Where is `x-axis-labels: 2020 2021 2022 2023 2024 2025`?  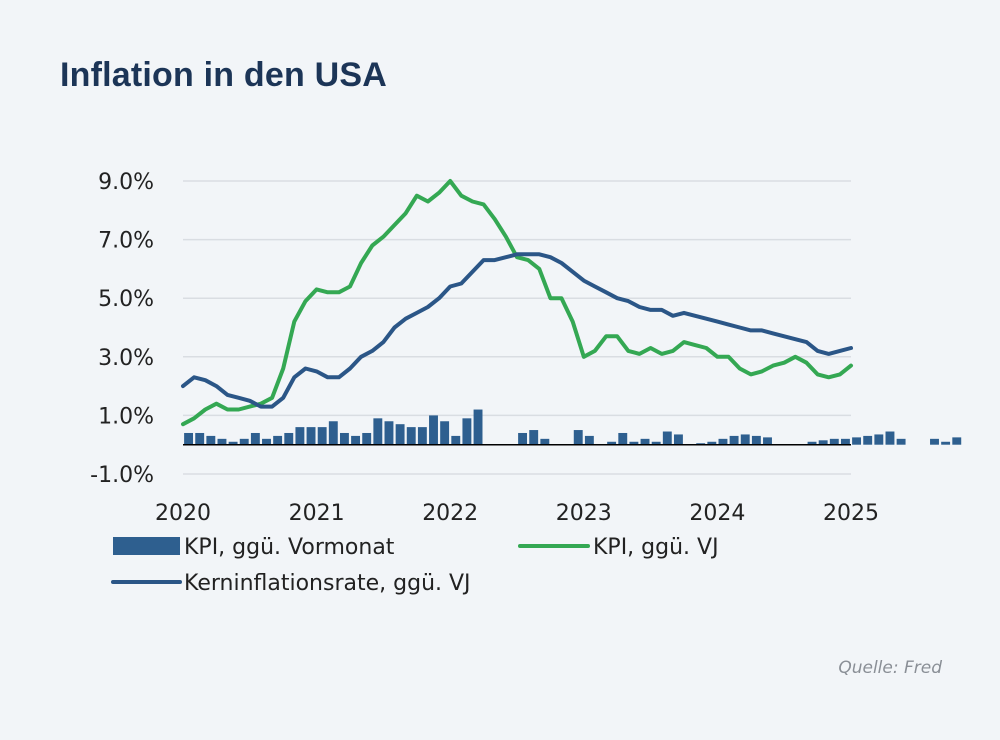
x-axis-labels: 2020 2021 2022 2023 2024 2025 is located at coordinates (517, 513).